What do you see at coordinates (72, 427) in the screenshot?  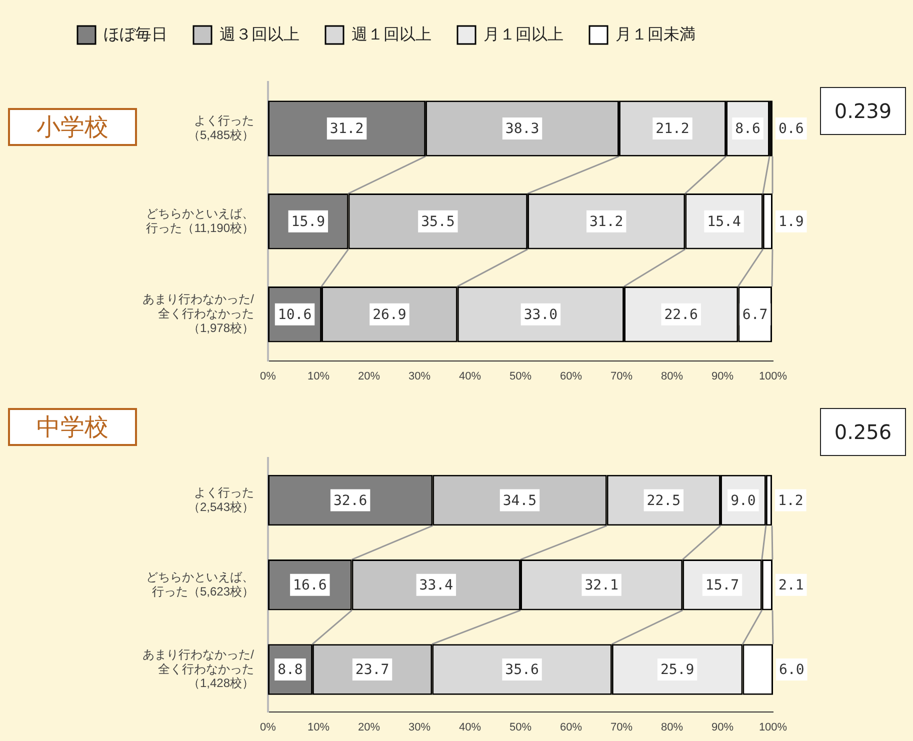 I see `text: 中学校` at bounding box center [72, 427].